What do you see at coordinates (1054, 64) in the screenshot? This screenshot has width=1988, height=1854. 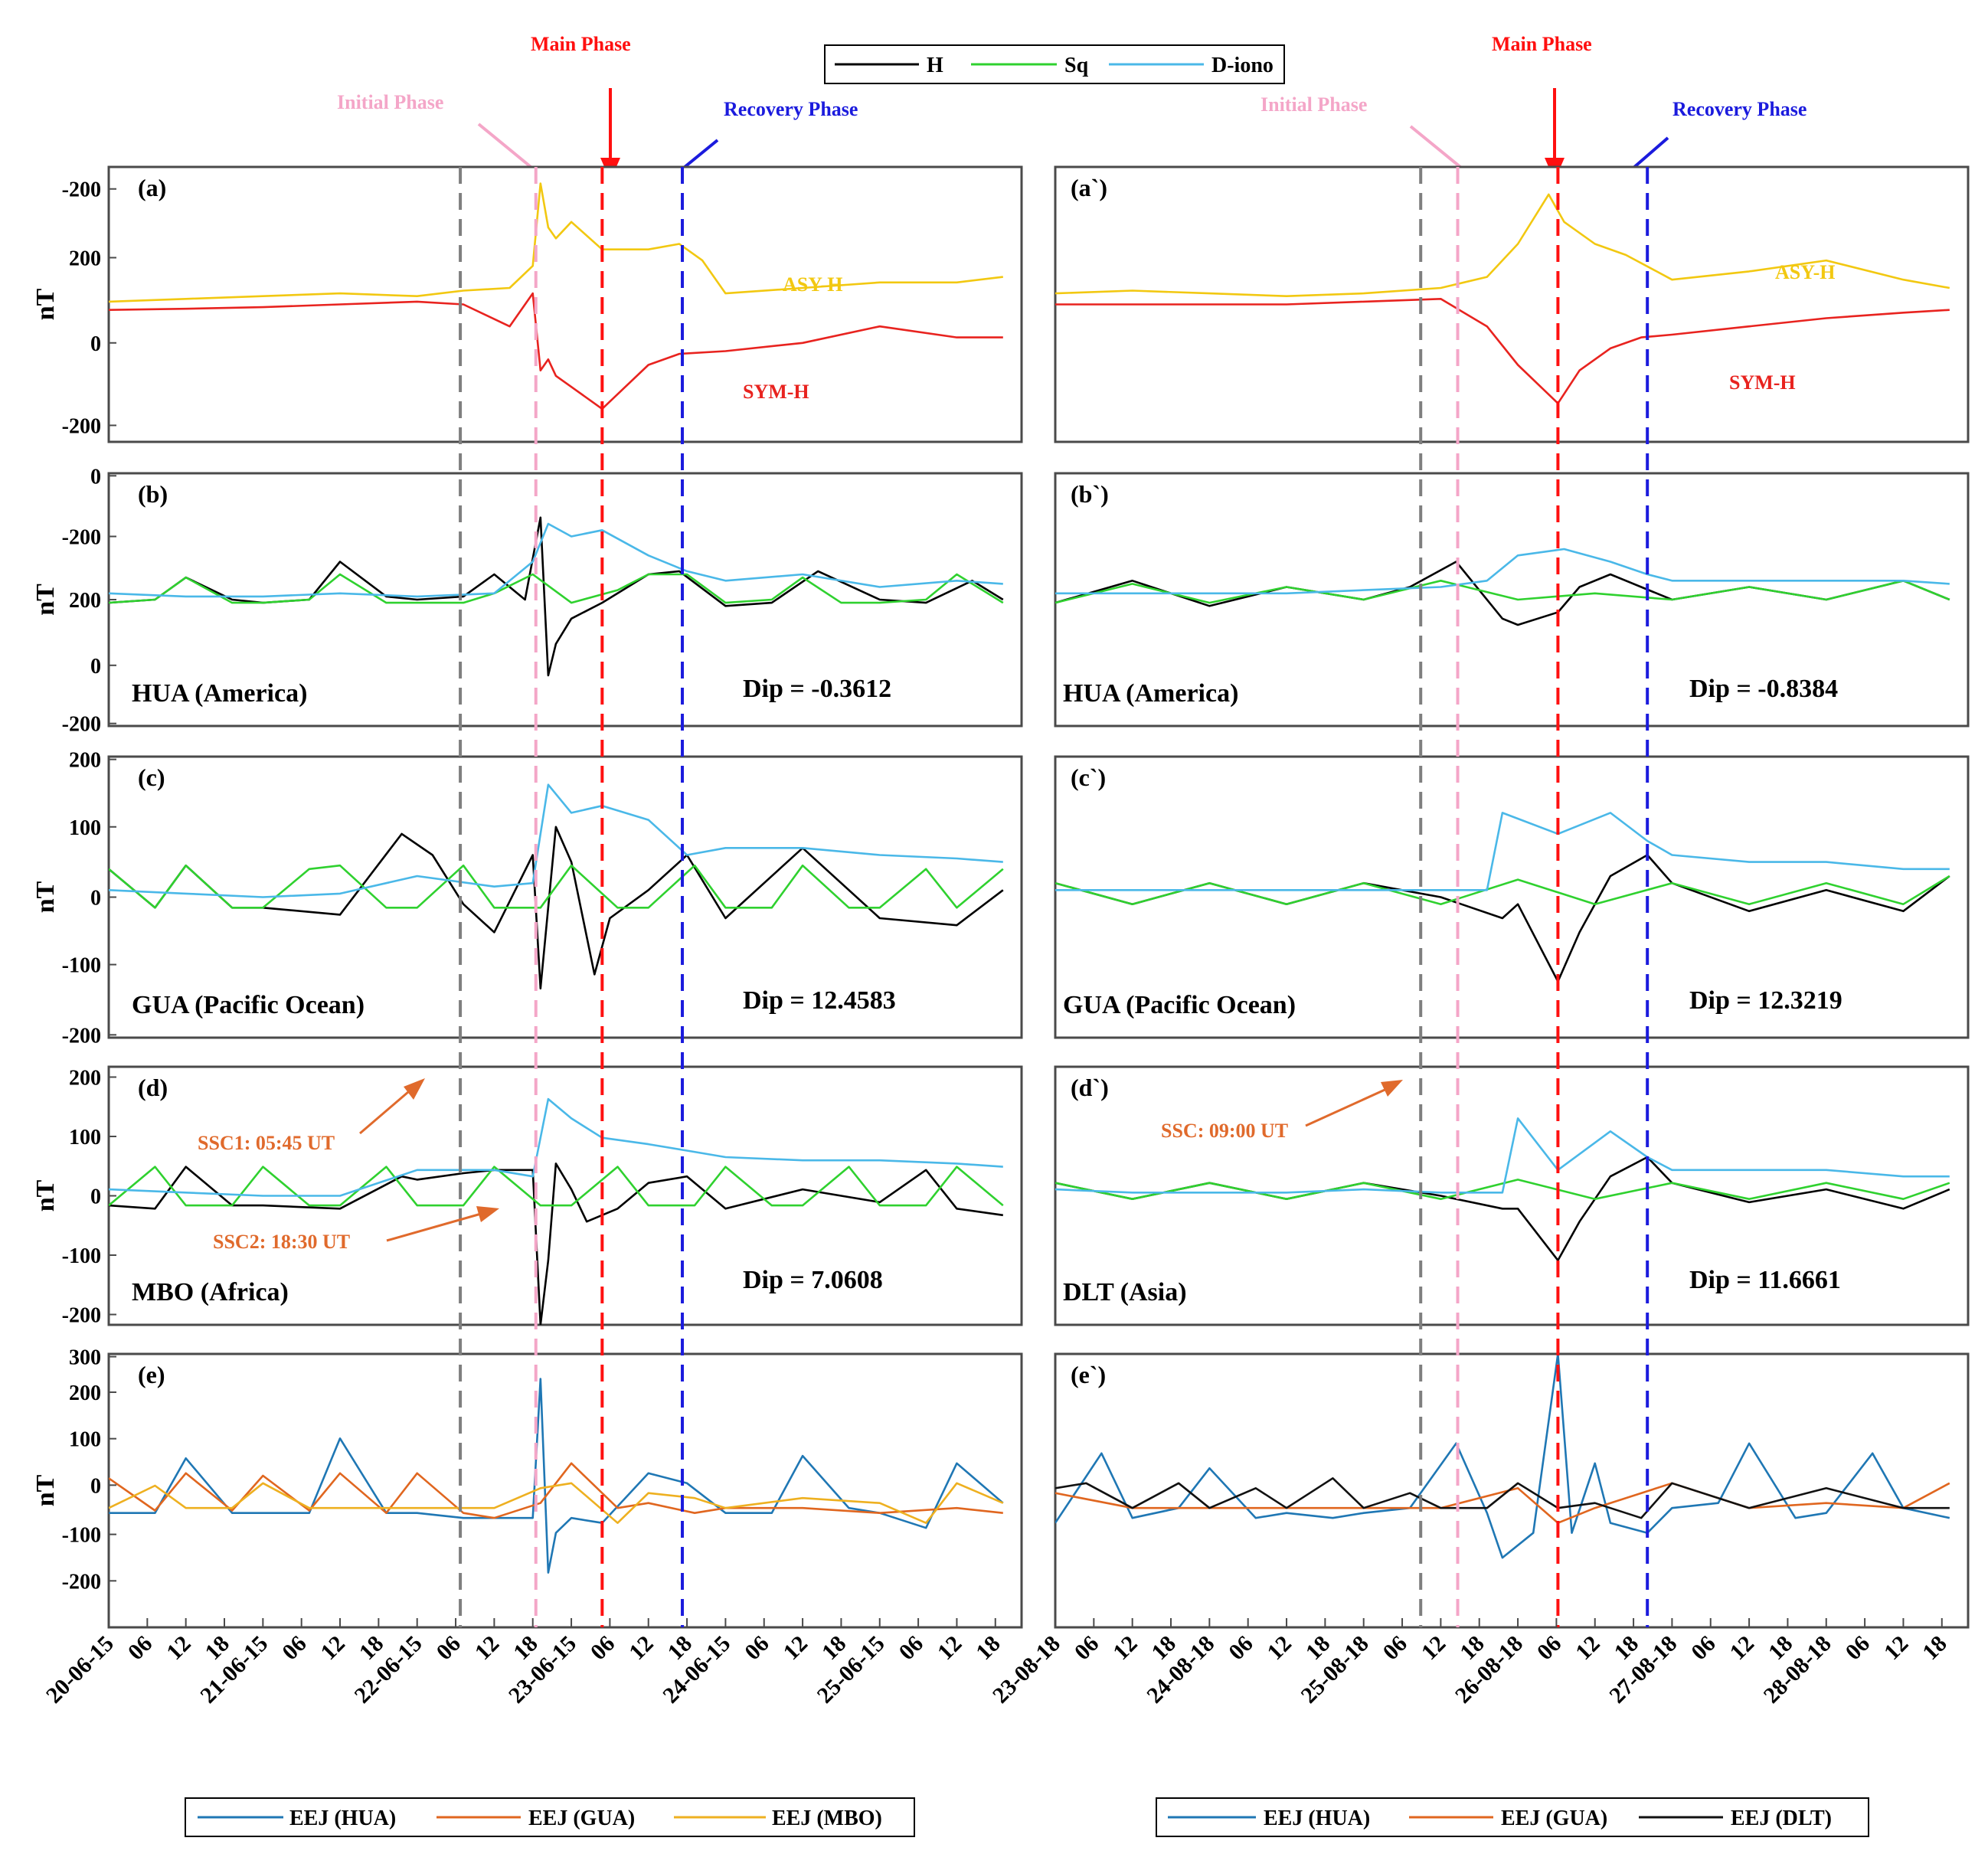 I see `top-legend: H Sq D-iono` at bounding box center [1054, 64].